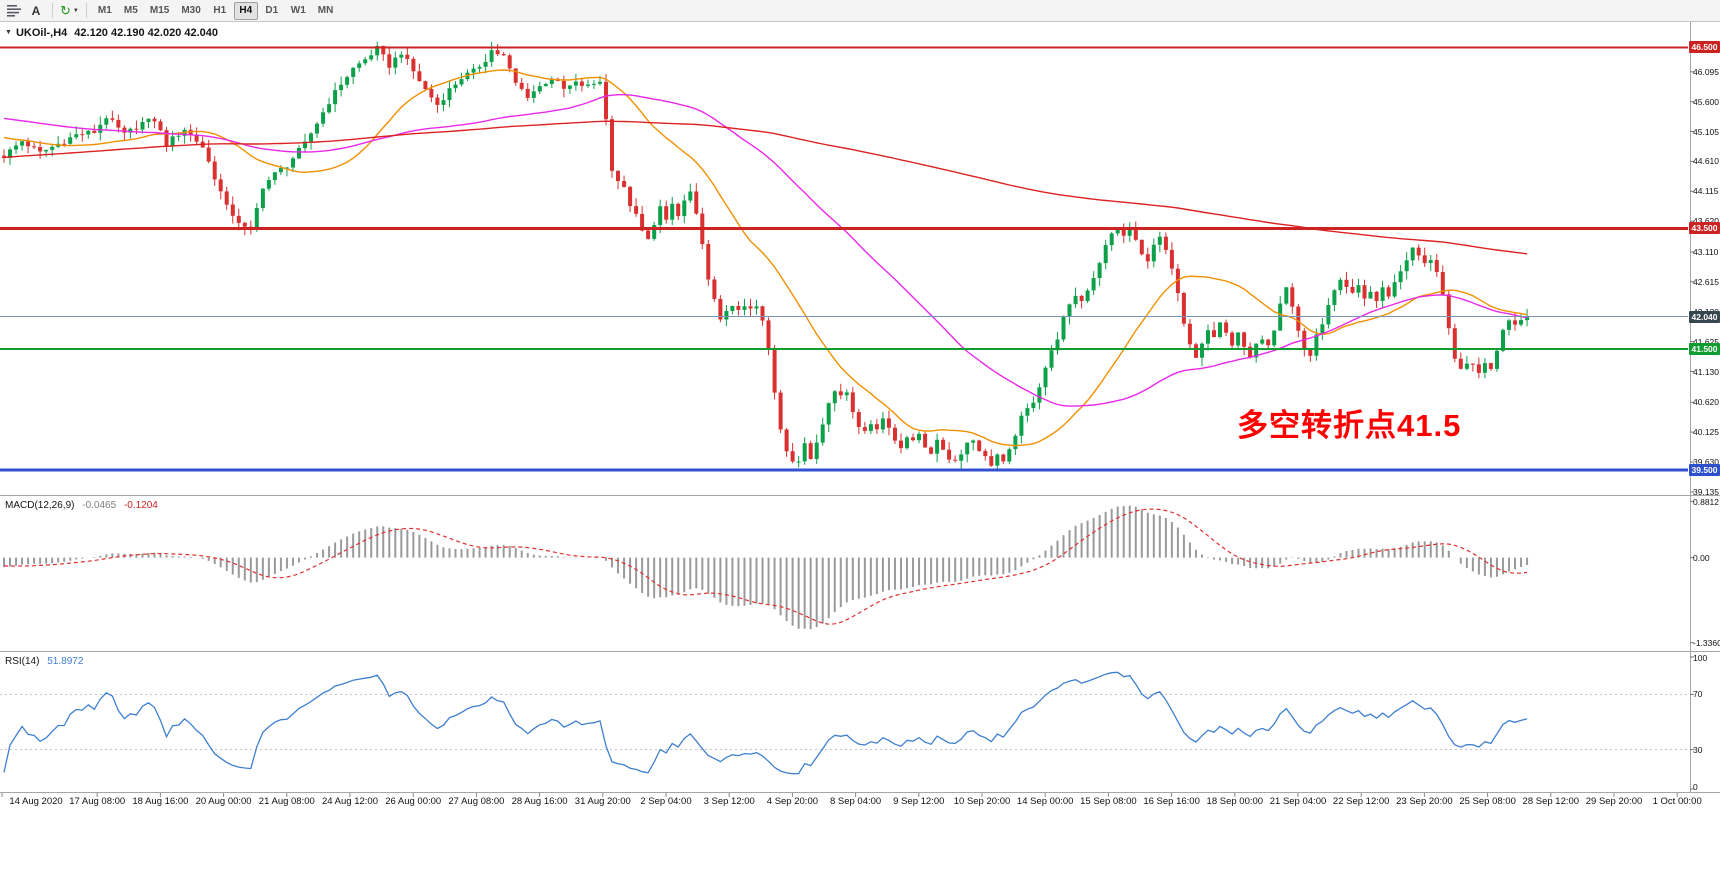  I want to click on time-axis-label: 18 Aug 16:00, so click(160, 801).